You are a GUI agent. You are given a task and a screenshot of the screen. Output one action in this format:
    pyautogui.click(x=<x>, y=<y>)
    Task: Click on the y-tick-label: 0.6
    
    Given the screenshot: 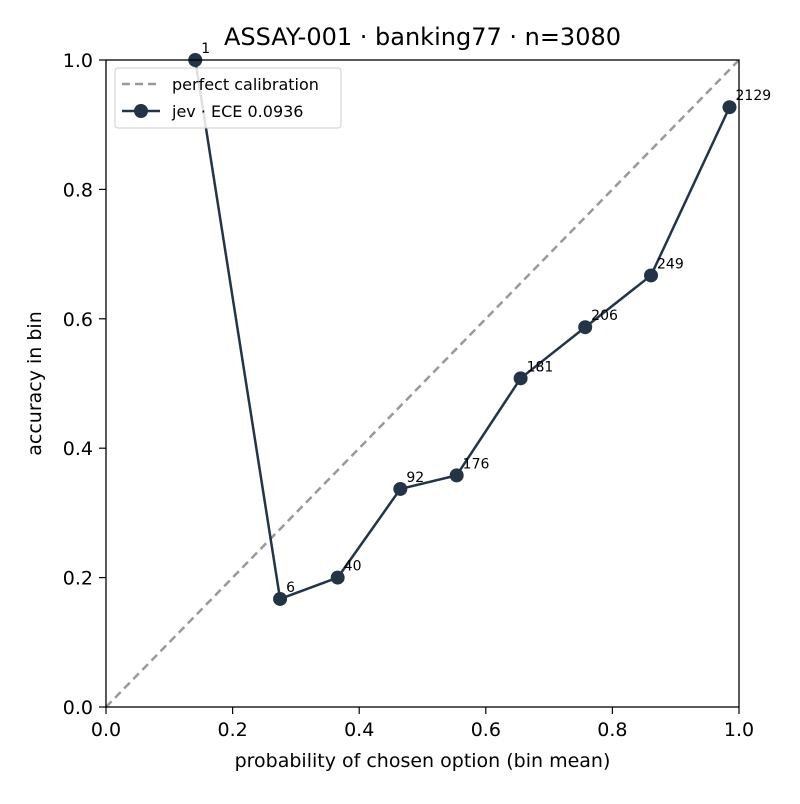 What is the action you would take?
    pyautogui.click(x=78, y=320)
    